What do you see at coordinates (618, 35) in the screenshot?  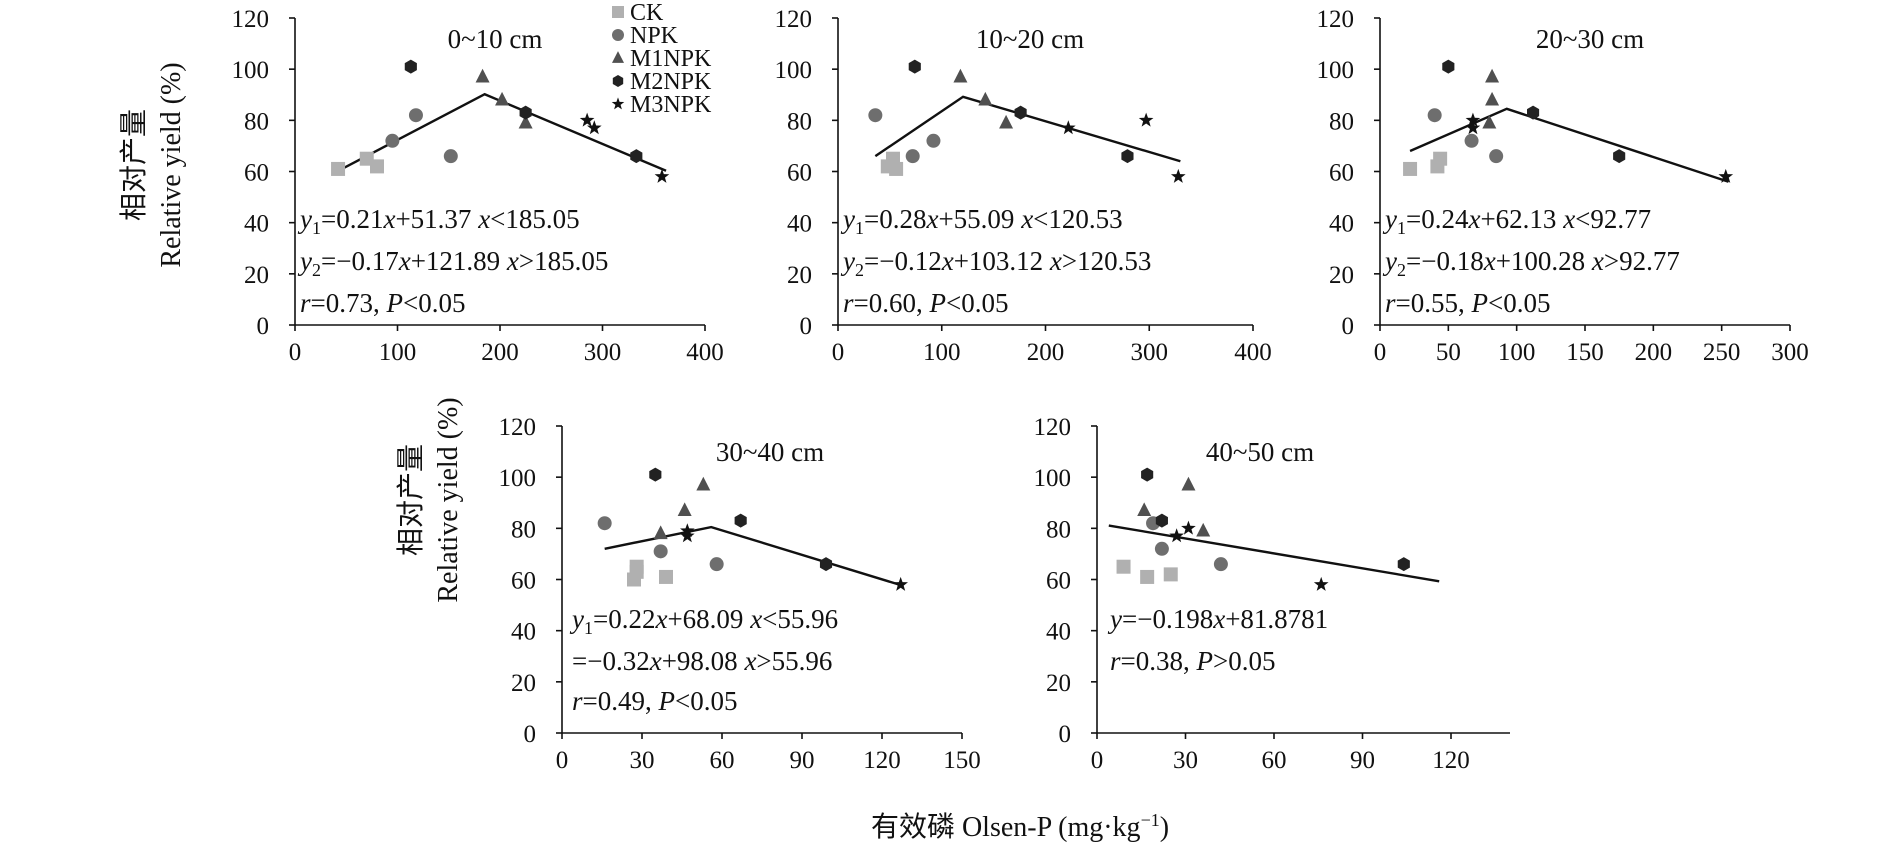 I see `legend-marker-npk` at bounding box center [618, 35].